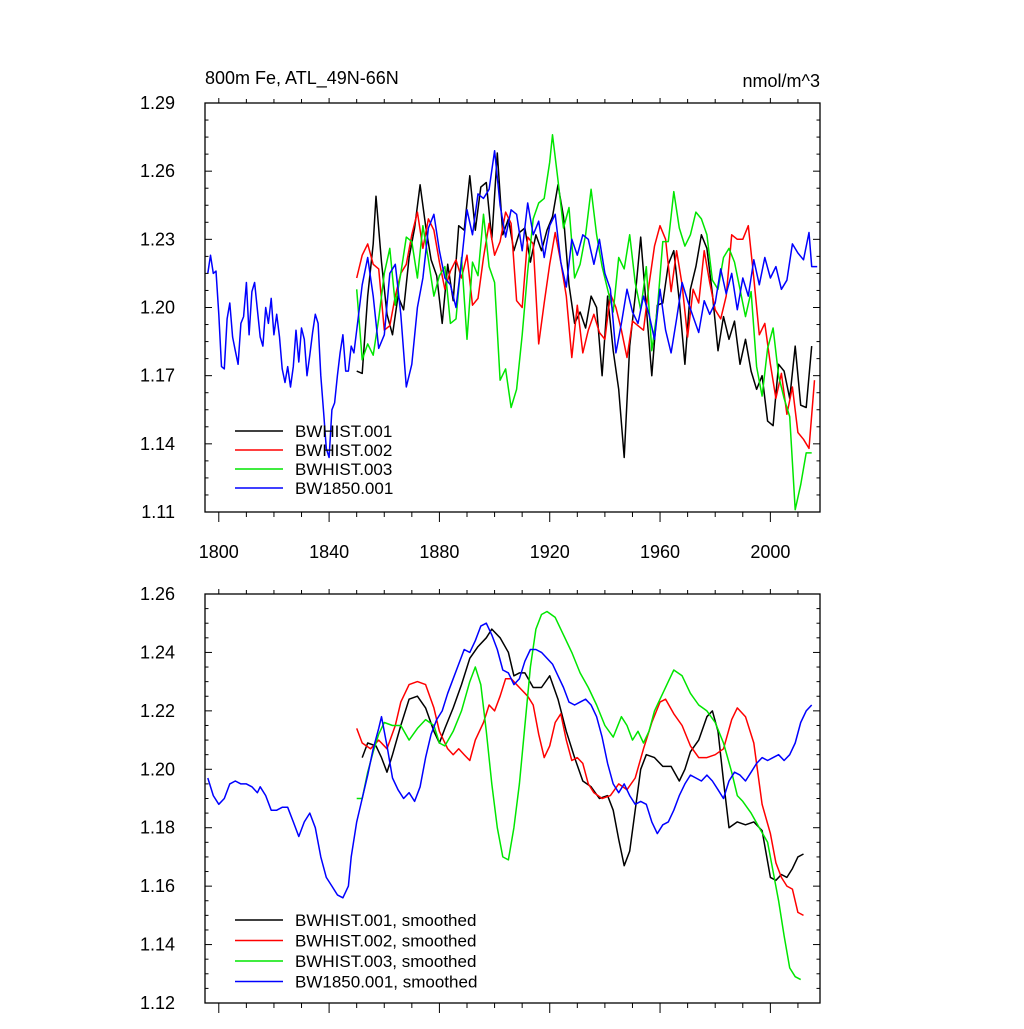 The image size is (1024, 1029). What do you see at coordinates (157, 769) in the screenshot?
I see `y-tick-label-1-4: 1.20` at bounding box center [157, 769].